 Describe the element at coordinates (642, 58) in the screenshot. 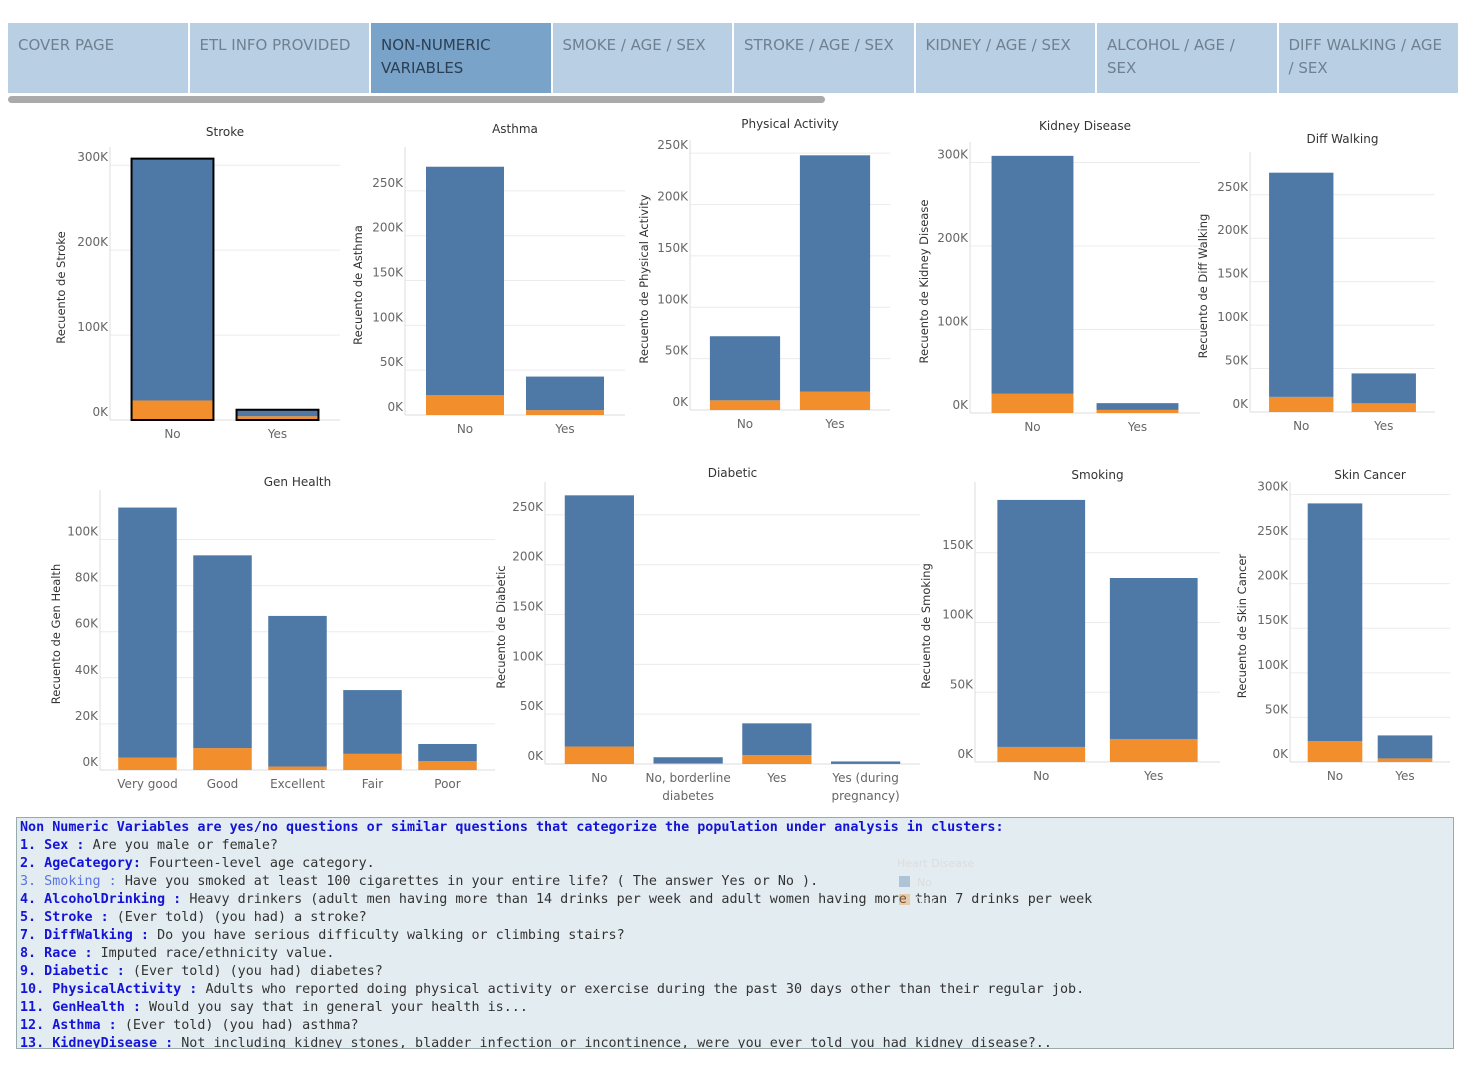

I see `tab: SMOKE / AGE / SEX` at that location.